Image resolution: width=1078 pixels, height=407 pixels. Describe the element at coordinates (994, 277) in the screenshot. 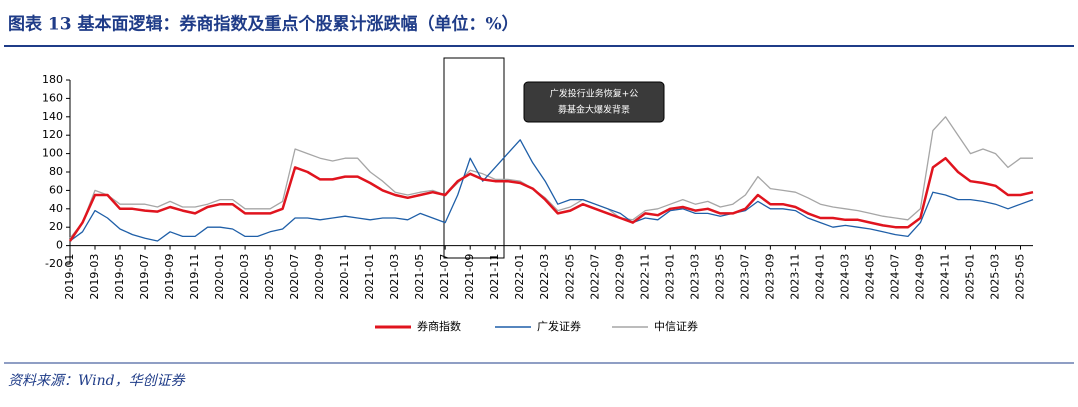

I see `x-tick-label: 2025-03` at that location.